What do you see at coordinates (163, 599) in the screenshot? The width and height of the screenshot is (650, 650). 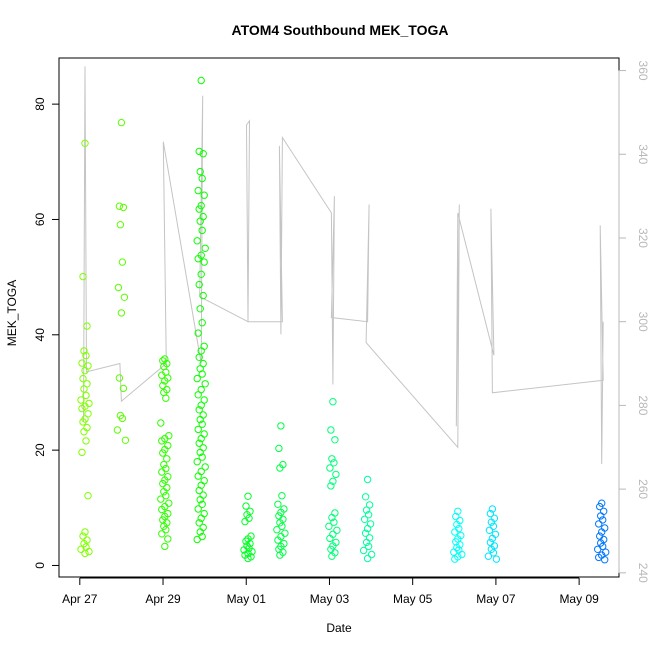 I see `x-tick-label: Apr 29` at bounding box center [163, 599].